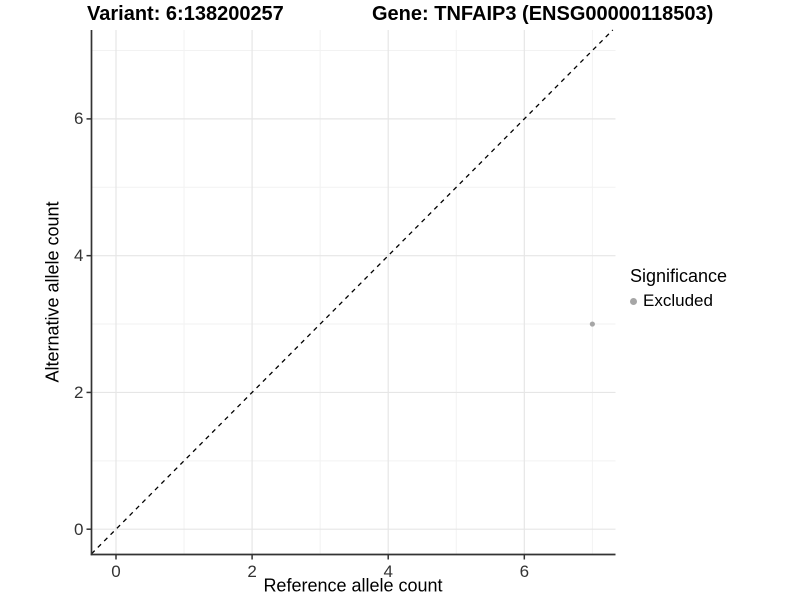 Image resolution: width=800 pixels, height=600 pixels. I want to click on legend-title: Significance, so click(679, 276).